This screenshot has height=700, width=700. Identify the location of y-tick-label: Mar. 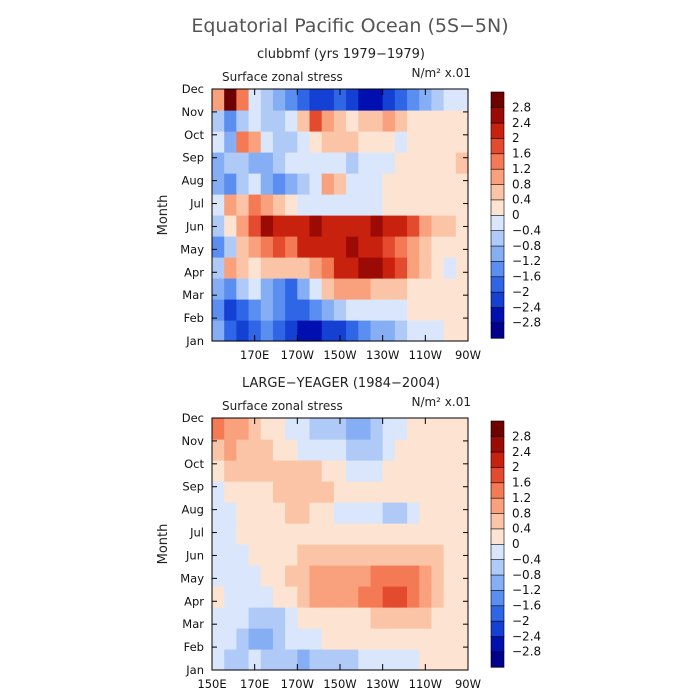
(193, 295).